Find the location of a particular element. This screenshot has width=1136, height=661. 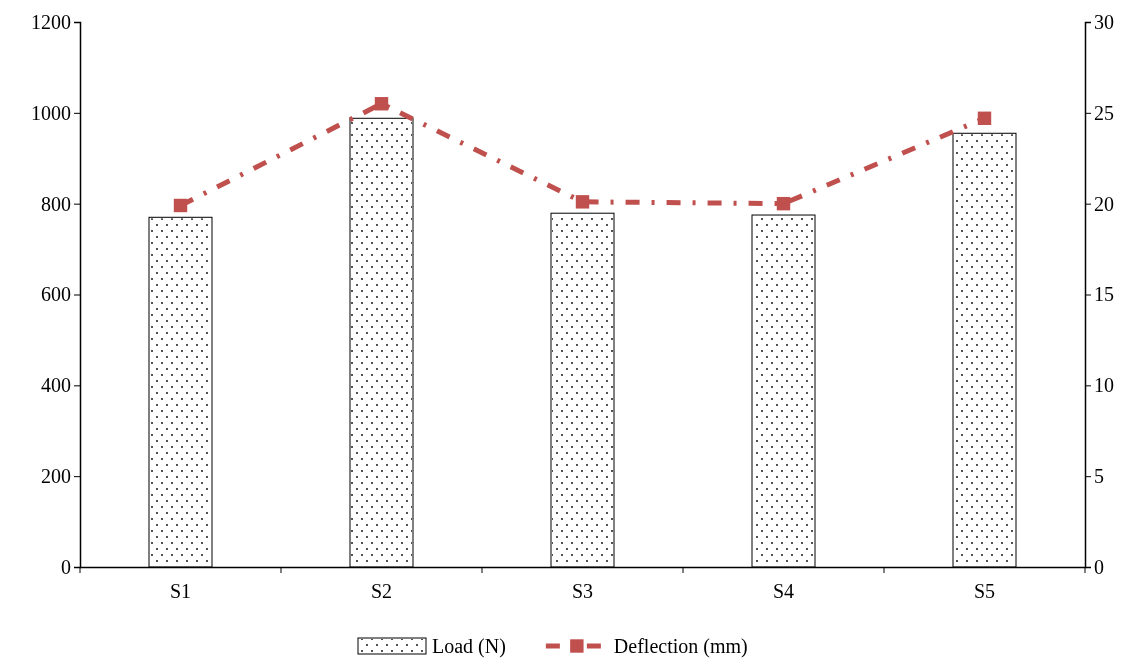

x-tick-label: S3 is located at coordinates (582, 591).